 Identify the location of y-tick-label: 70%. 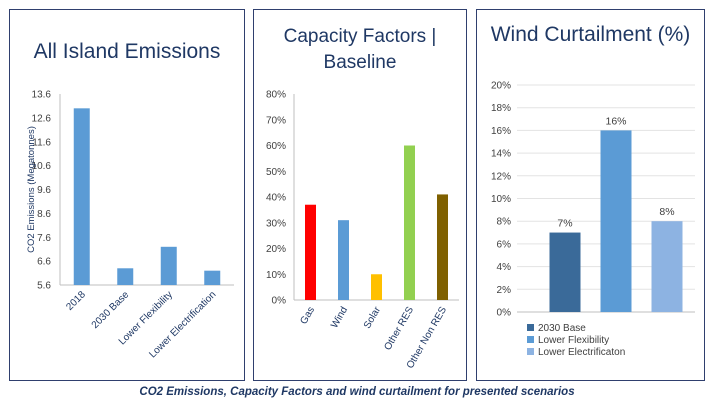
(276, 120).